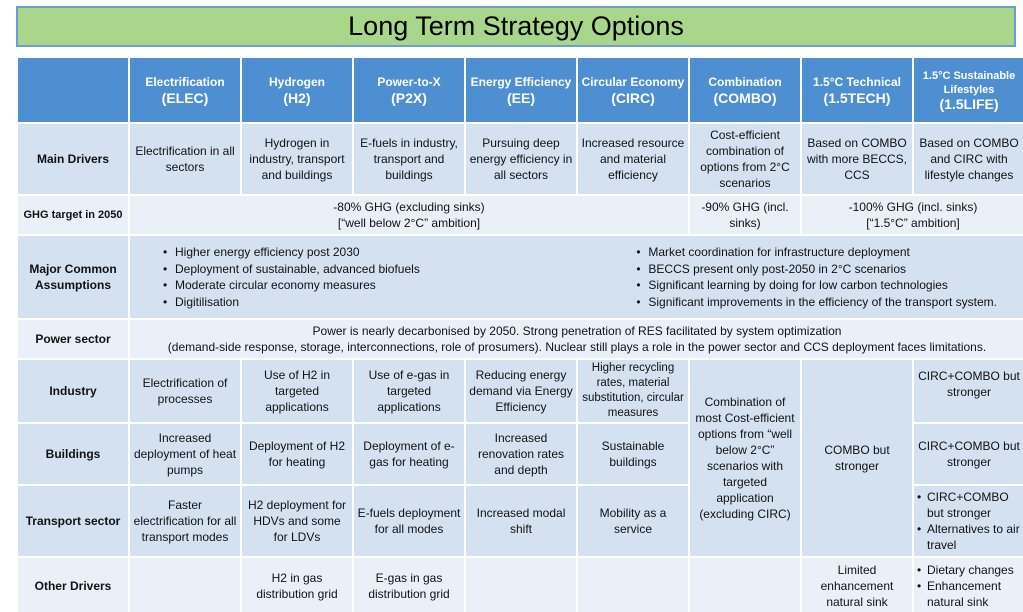 The width and height of the screenshot is (1023, 612). Describe the element at coordinates (185, 90) in the screenshot. I see `header-elec: Electrification (ELEC)` at that location.